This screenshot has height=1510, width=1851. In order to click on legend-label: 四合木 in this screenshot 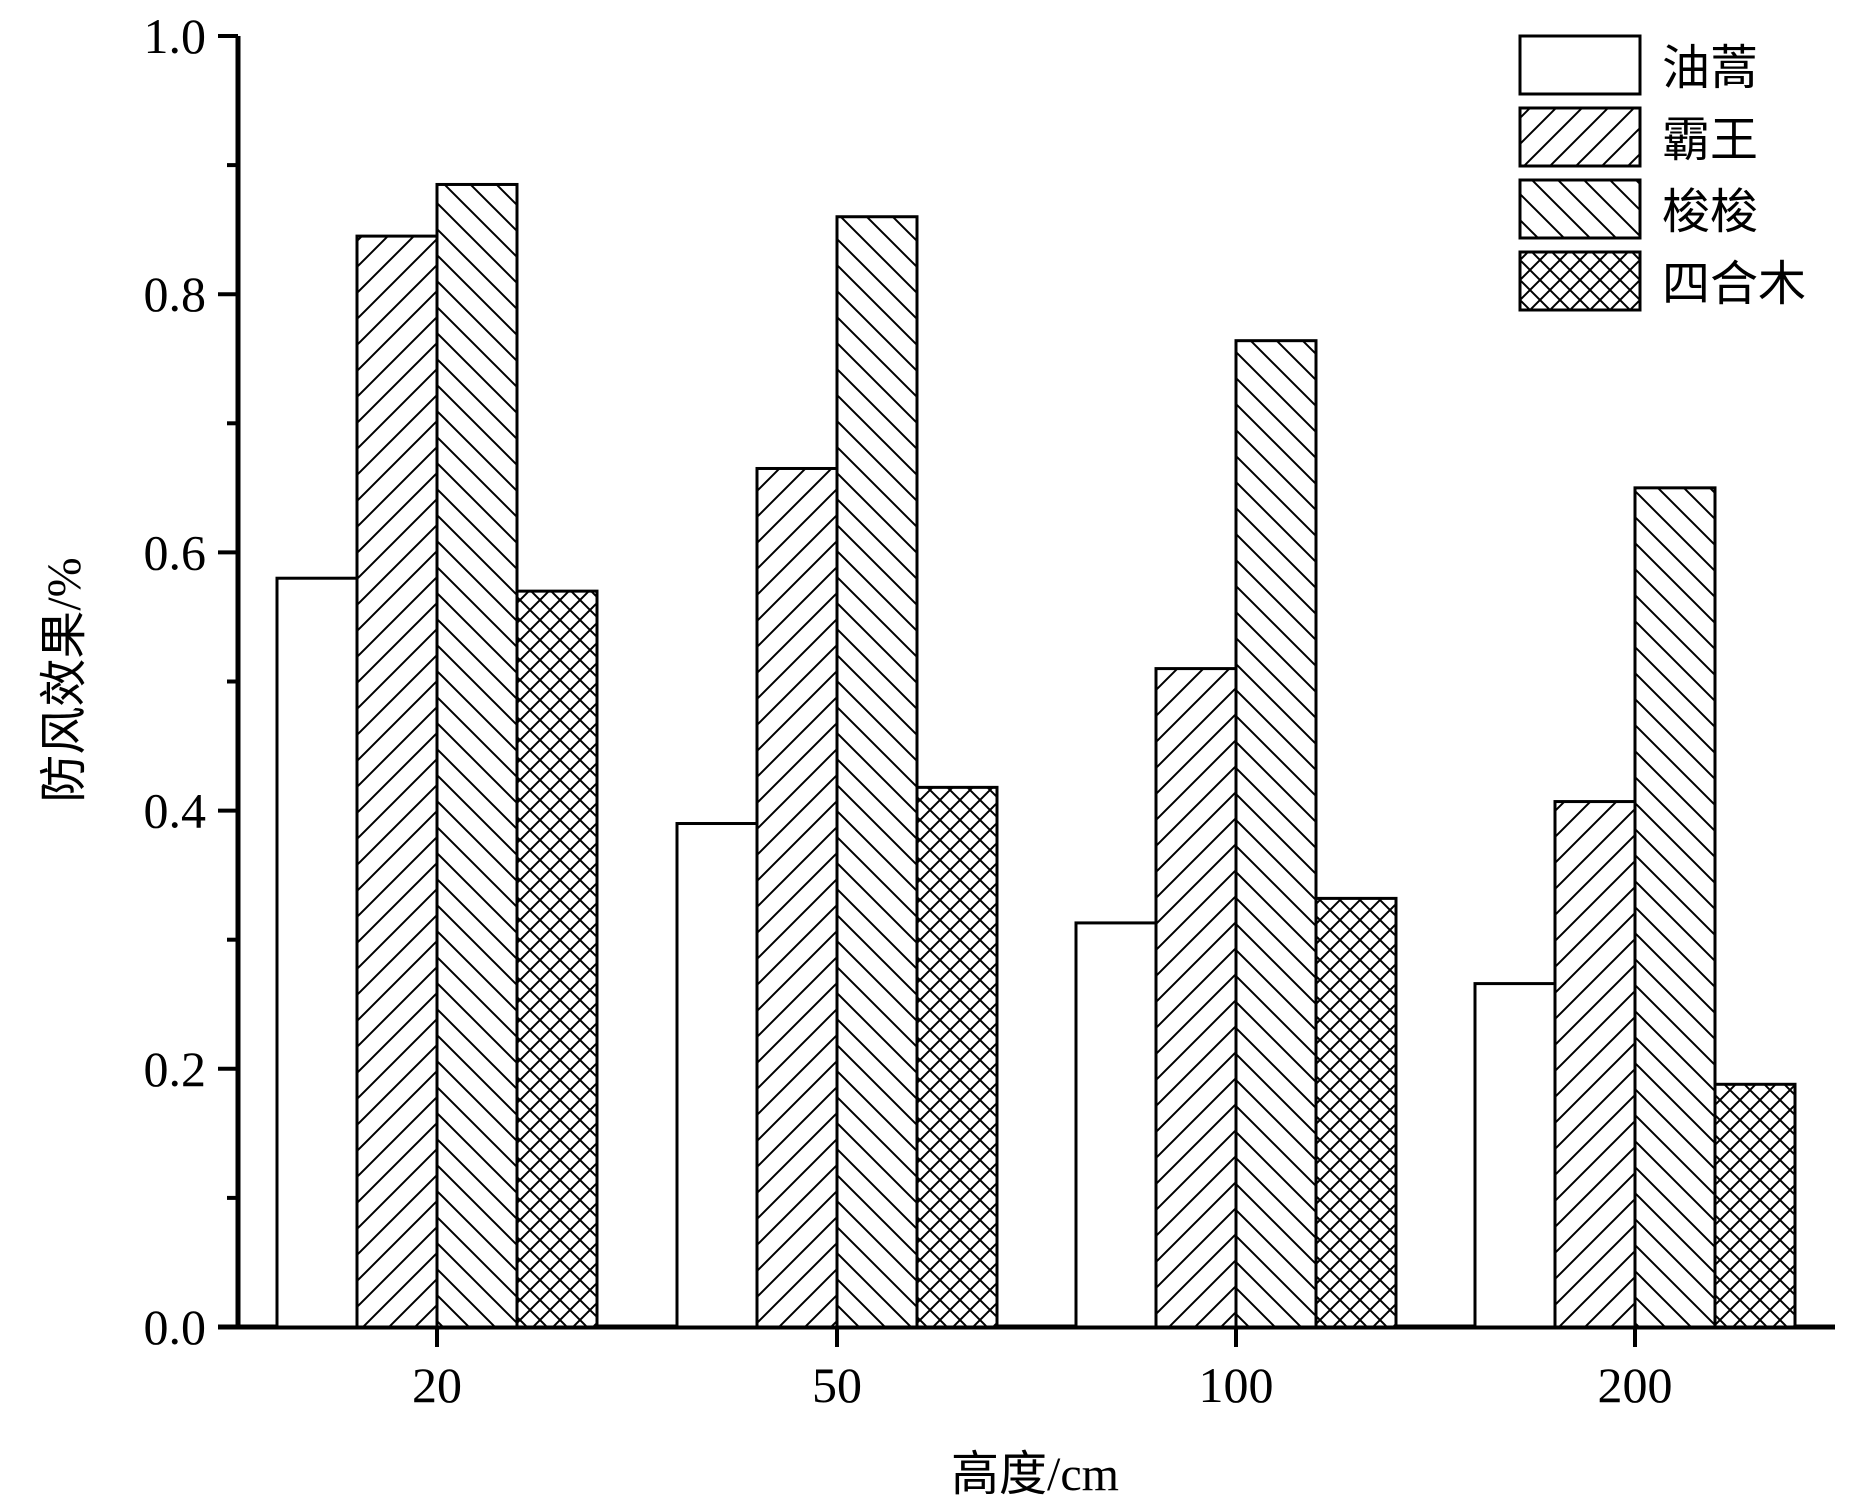, I will do `click(1734, 284)`.